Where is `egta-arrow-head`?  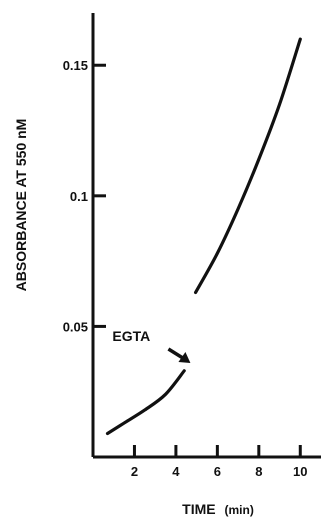 egta-arrow-head is located at coordinates (184, 357).